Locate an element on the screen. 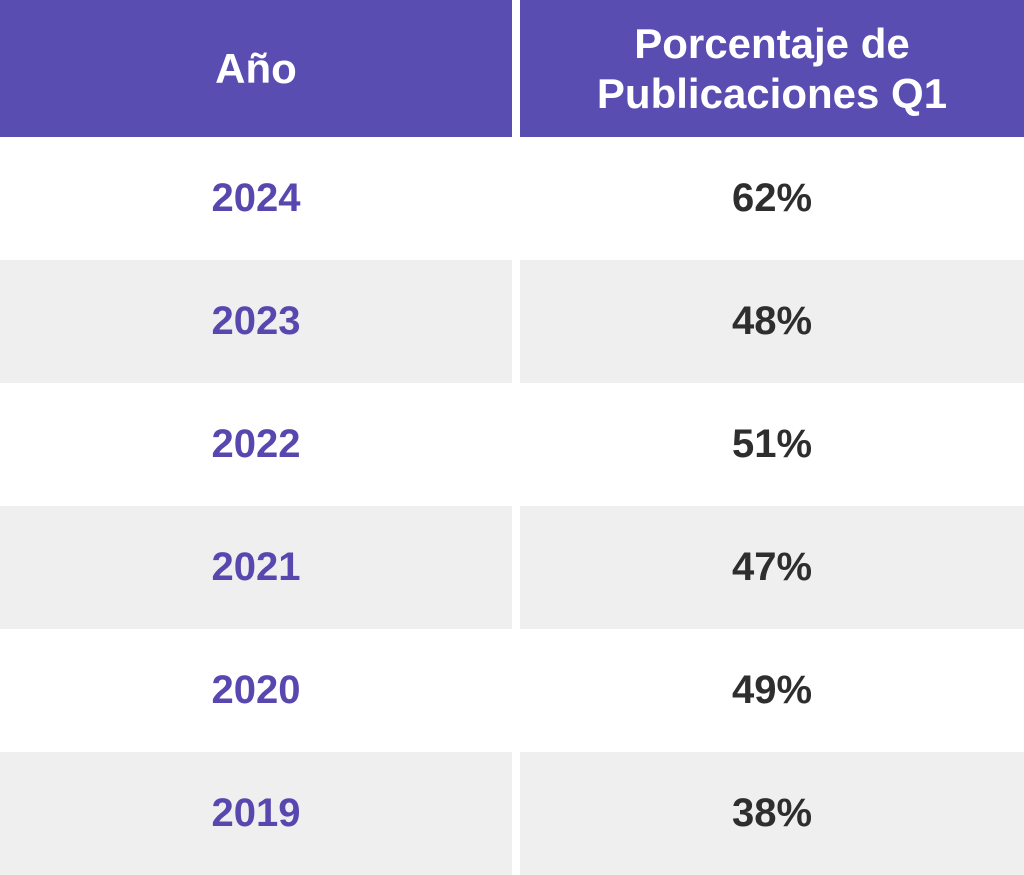 Image resolution: width=1024 pixels, height=875 pixels. column-header-q1-percentage: Porcentaje de Publicaciones Q1 is located at coordinates (772, 68).